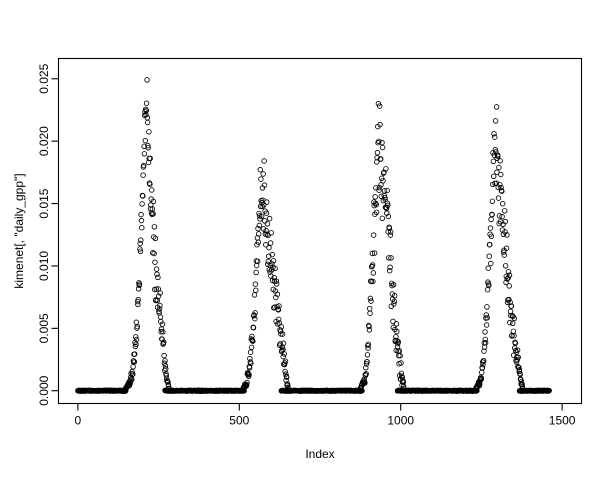 This screenshot has width=600, height=480. I want to click on x-tick-label: 500, so click(239, 421).